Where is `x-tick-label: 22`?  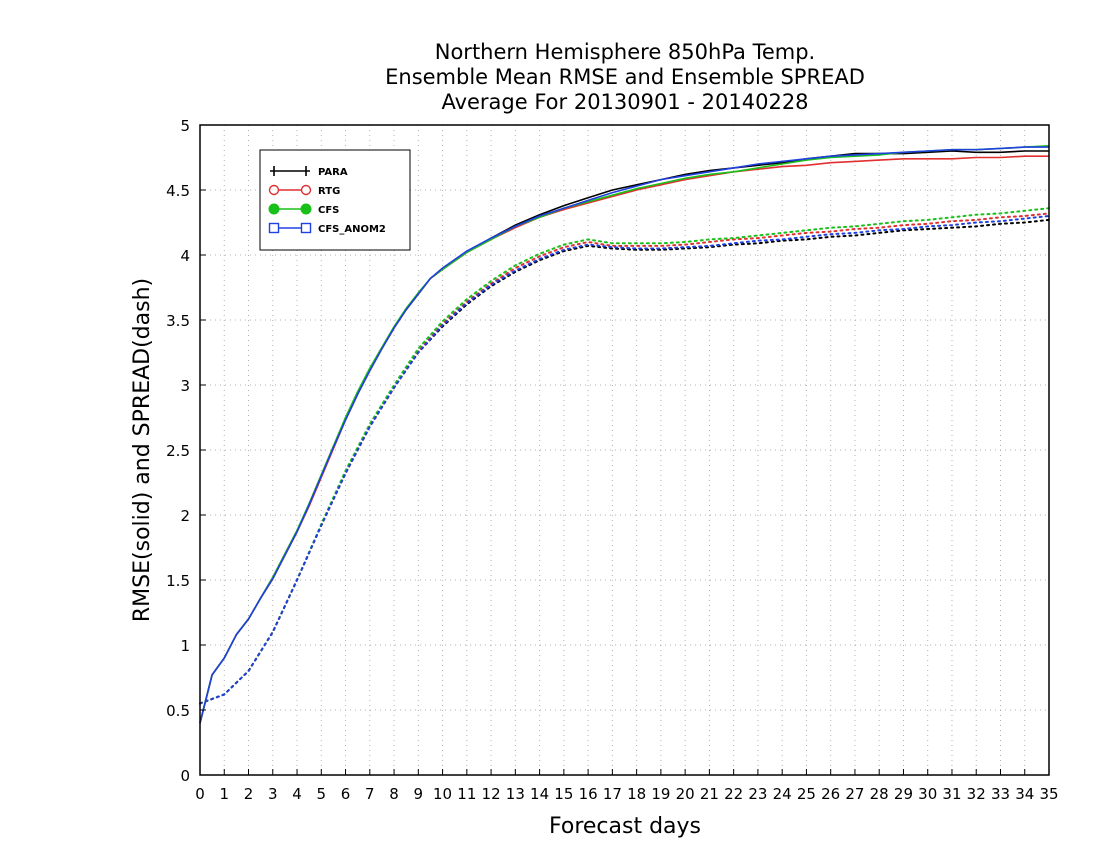
x-tick-label: 22 is located at coordinates (733, 794).